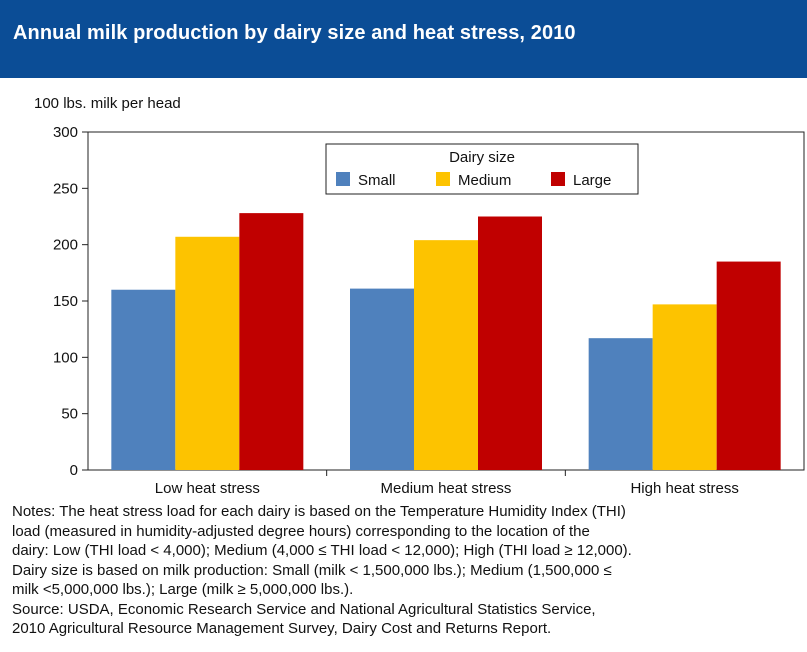 The image size is (807, 652). Describe the element at coordinates (558, 179) in the screenshot. I see `legend-swatch-large` at that location.